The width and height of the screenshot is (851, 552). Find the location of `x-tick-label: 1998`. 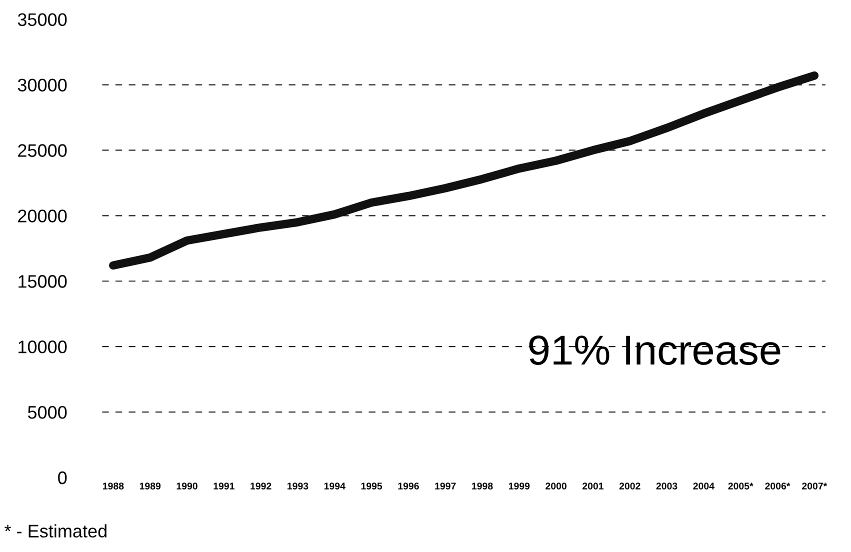

x-tick-label: 1998 is located at coordinates (482, 486).